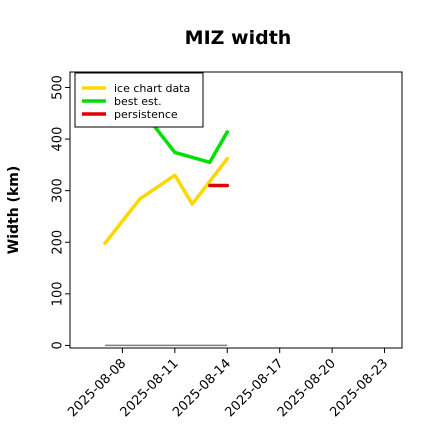 The image size is (440, 440). What do you see at coordinates (58, 345) in the screenshot?
I see `y-tick-label: 0` at bounding box center [58, 345].